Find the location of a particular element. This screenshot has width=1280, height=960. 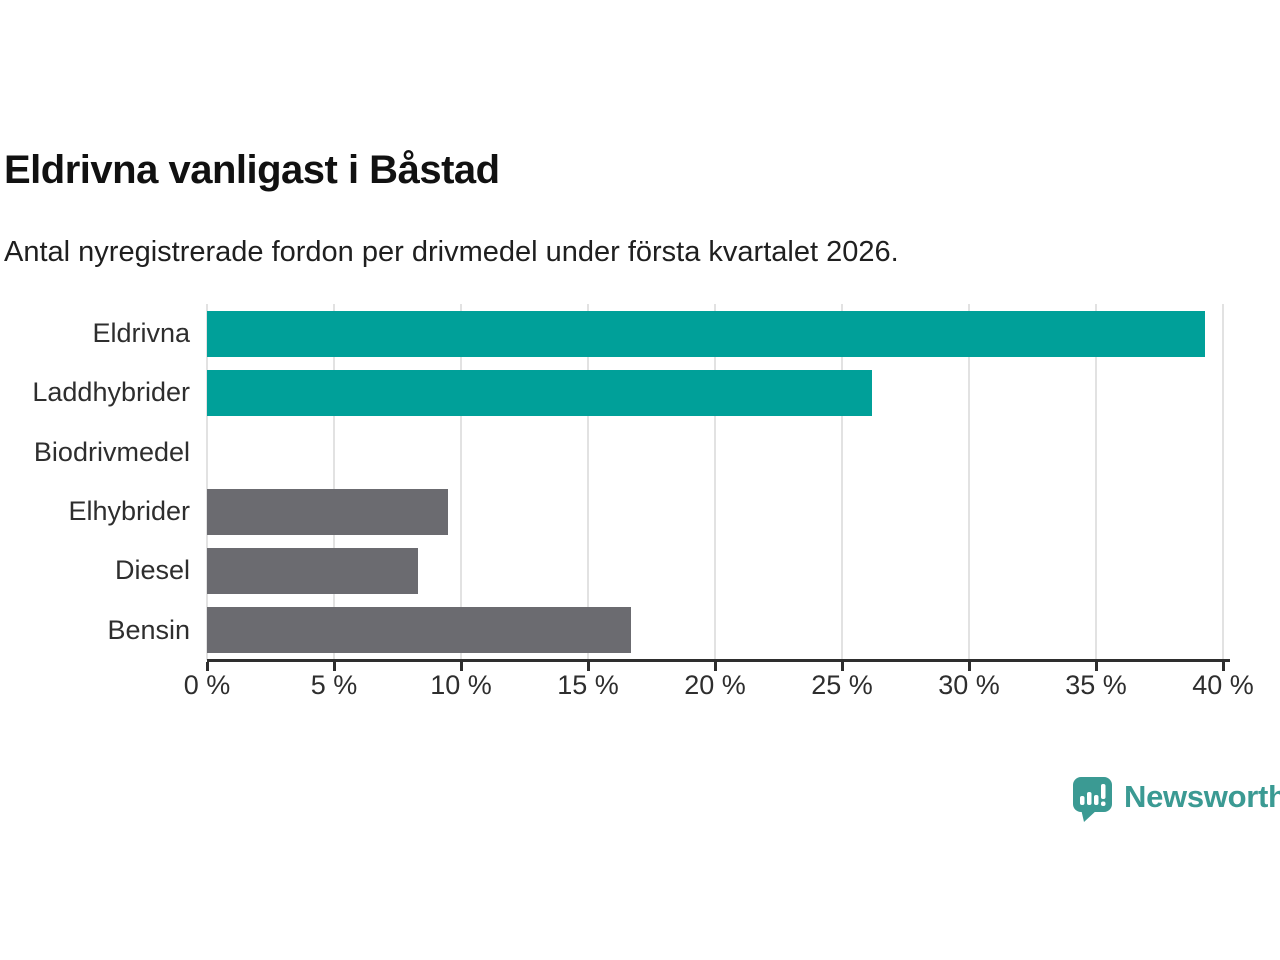

bar-row: Eldrivna is located at coordinates (657, 333).